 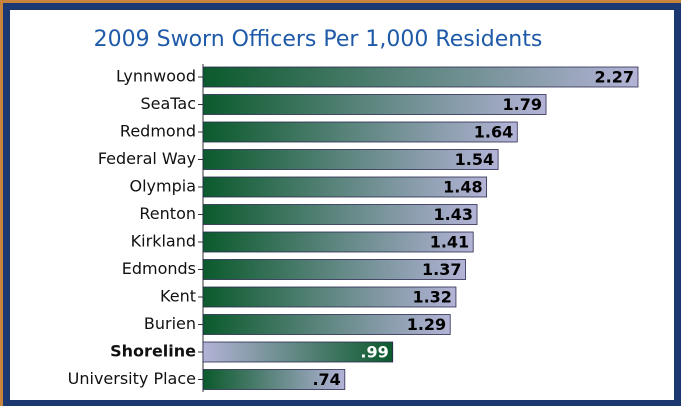 What do you see at coordinates (170, 323) in the screenshot?
I see `y-tick-label: Burien` at bounding box center [170, 323].